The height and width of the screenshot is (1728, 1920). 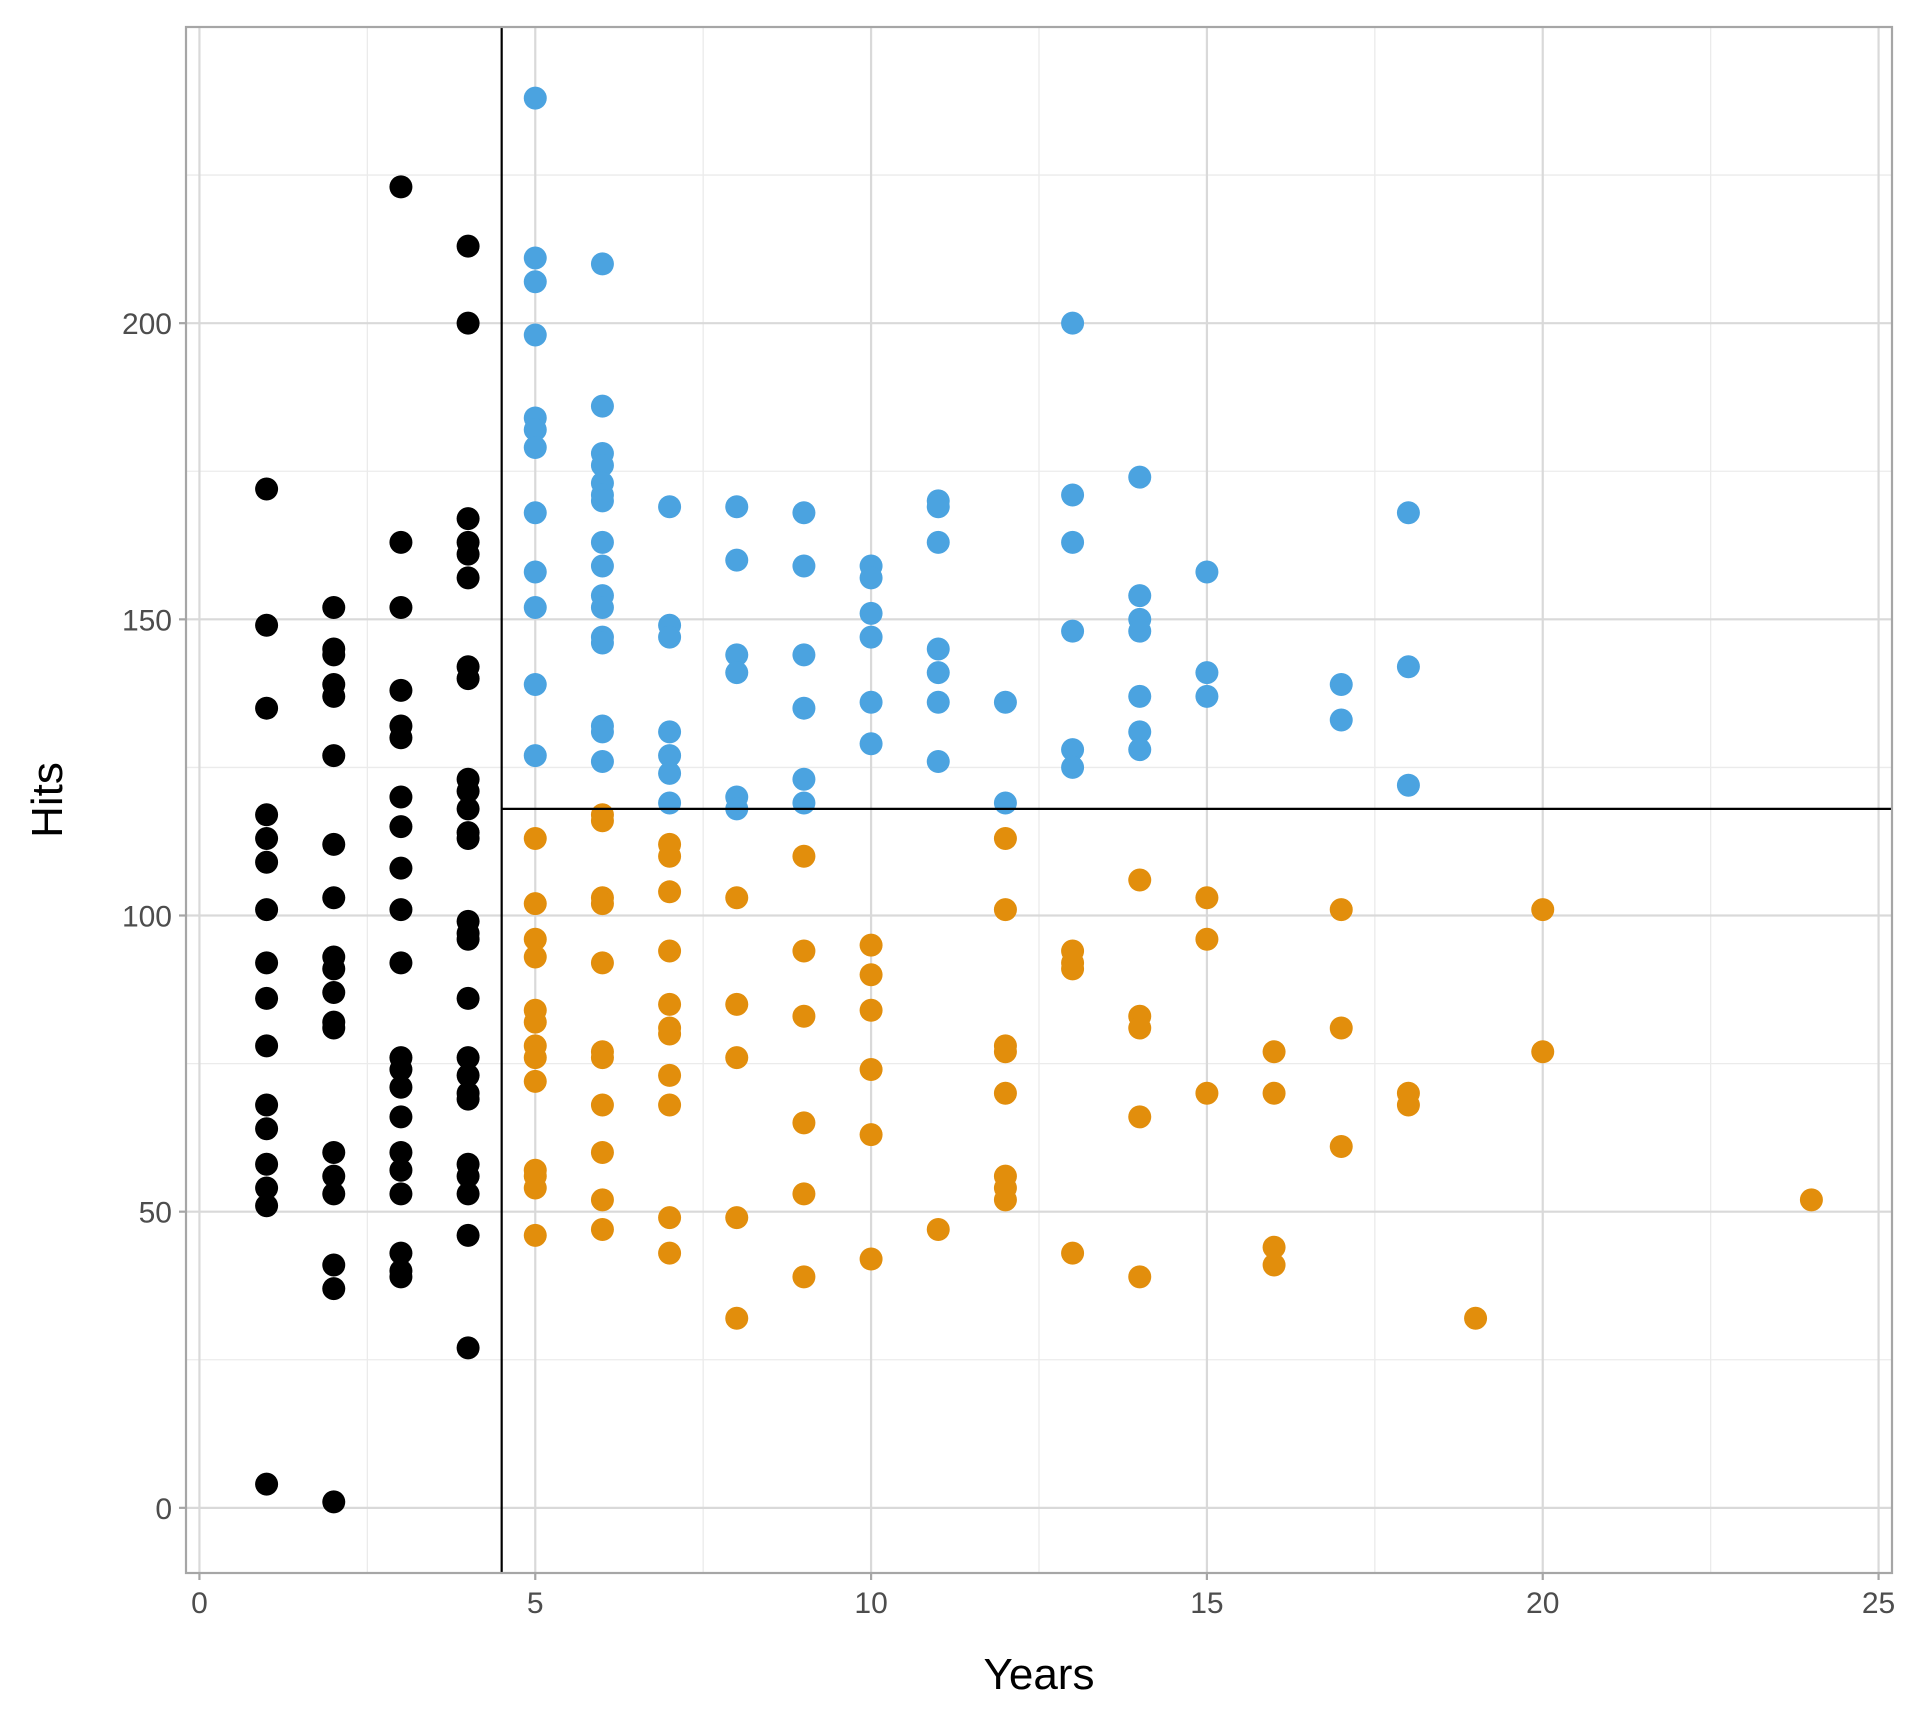 I want to click on y-tick-label: 50, so click(x=155, y=1213).